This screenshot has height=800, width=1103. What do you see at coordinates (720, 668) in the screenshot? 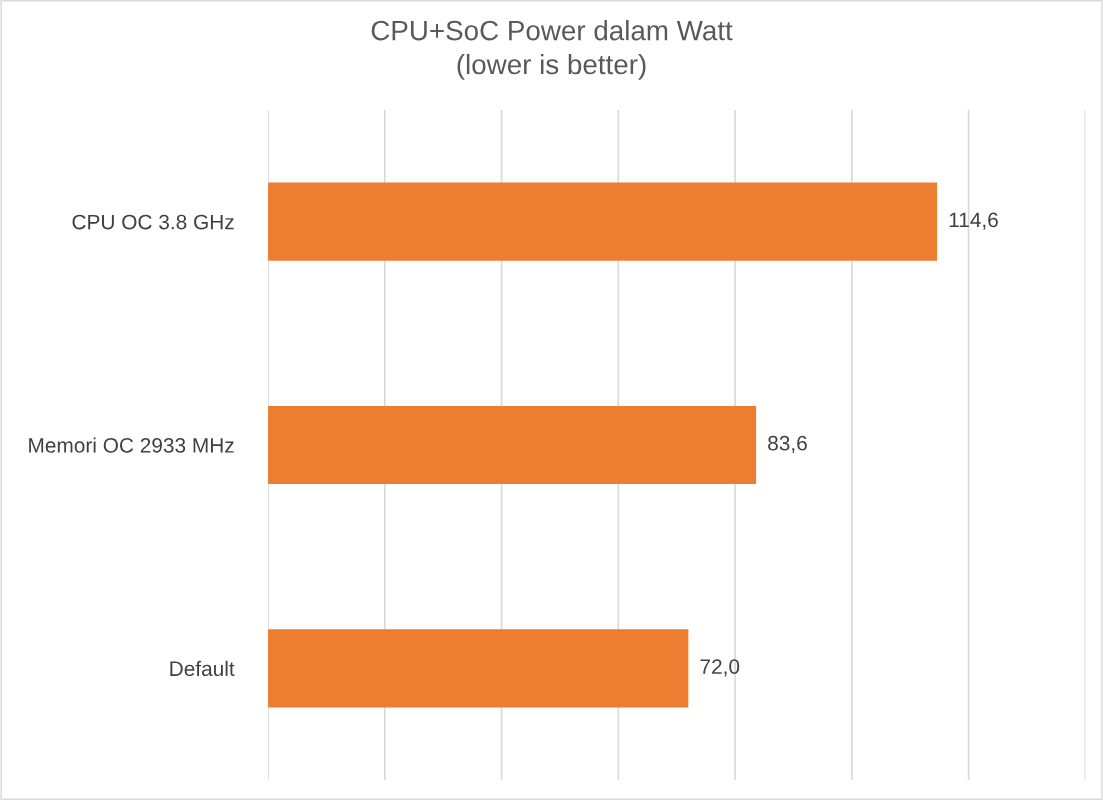
I see `data-label: 72,0` at bounding box center [720, 668].